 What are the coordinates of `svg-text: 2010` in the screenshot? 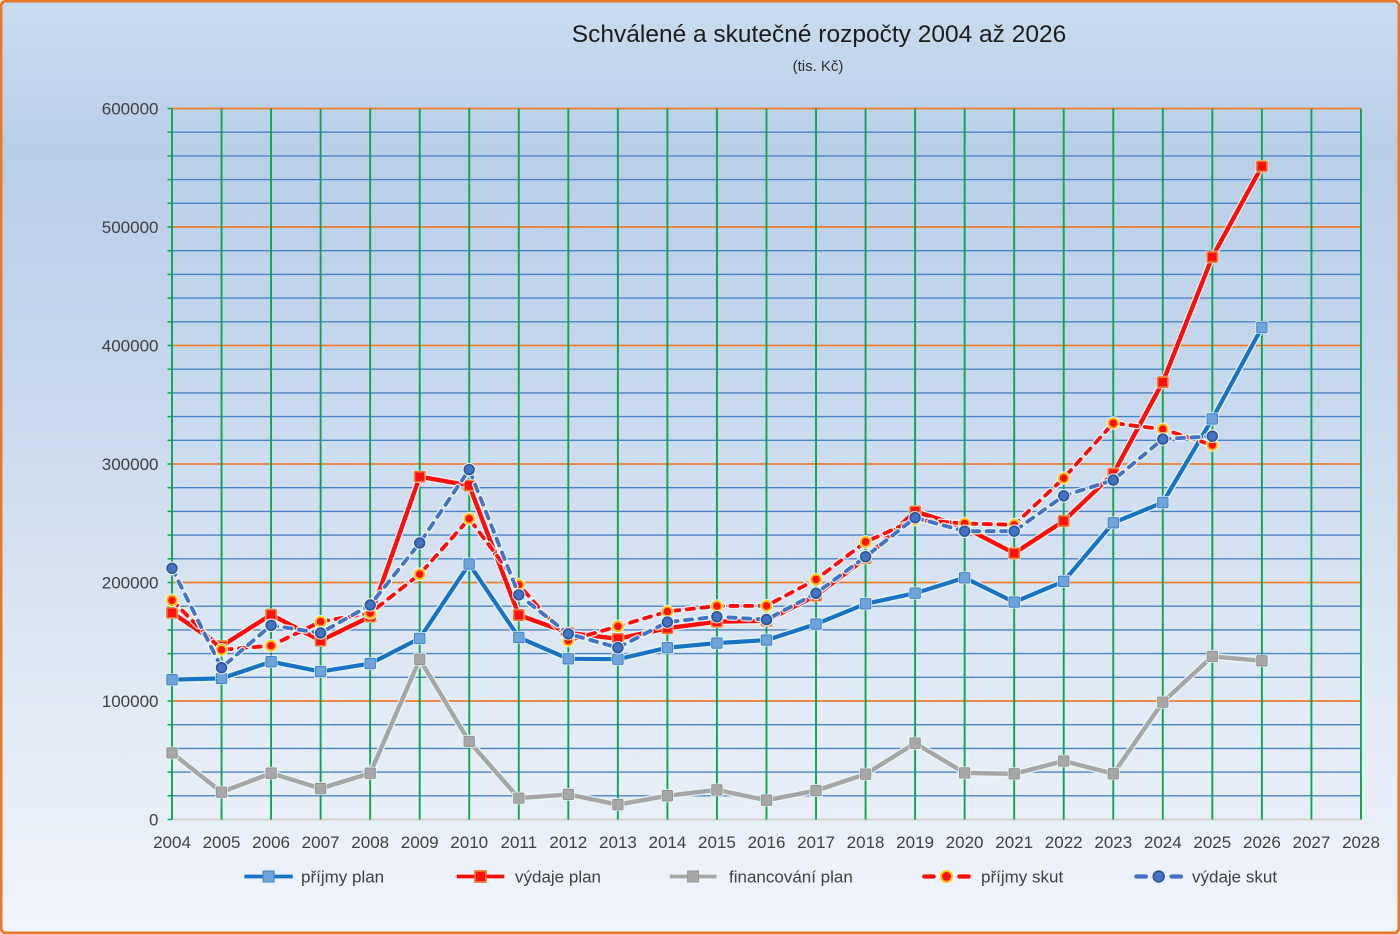 It's located at (469, 842).